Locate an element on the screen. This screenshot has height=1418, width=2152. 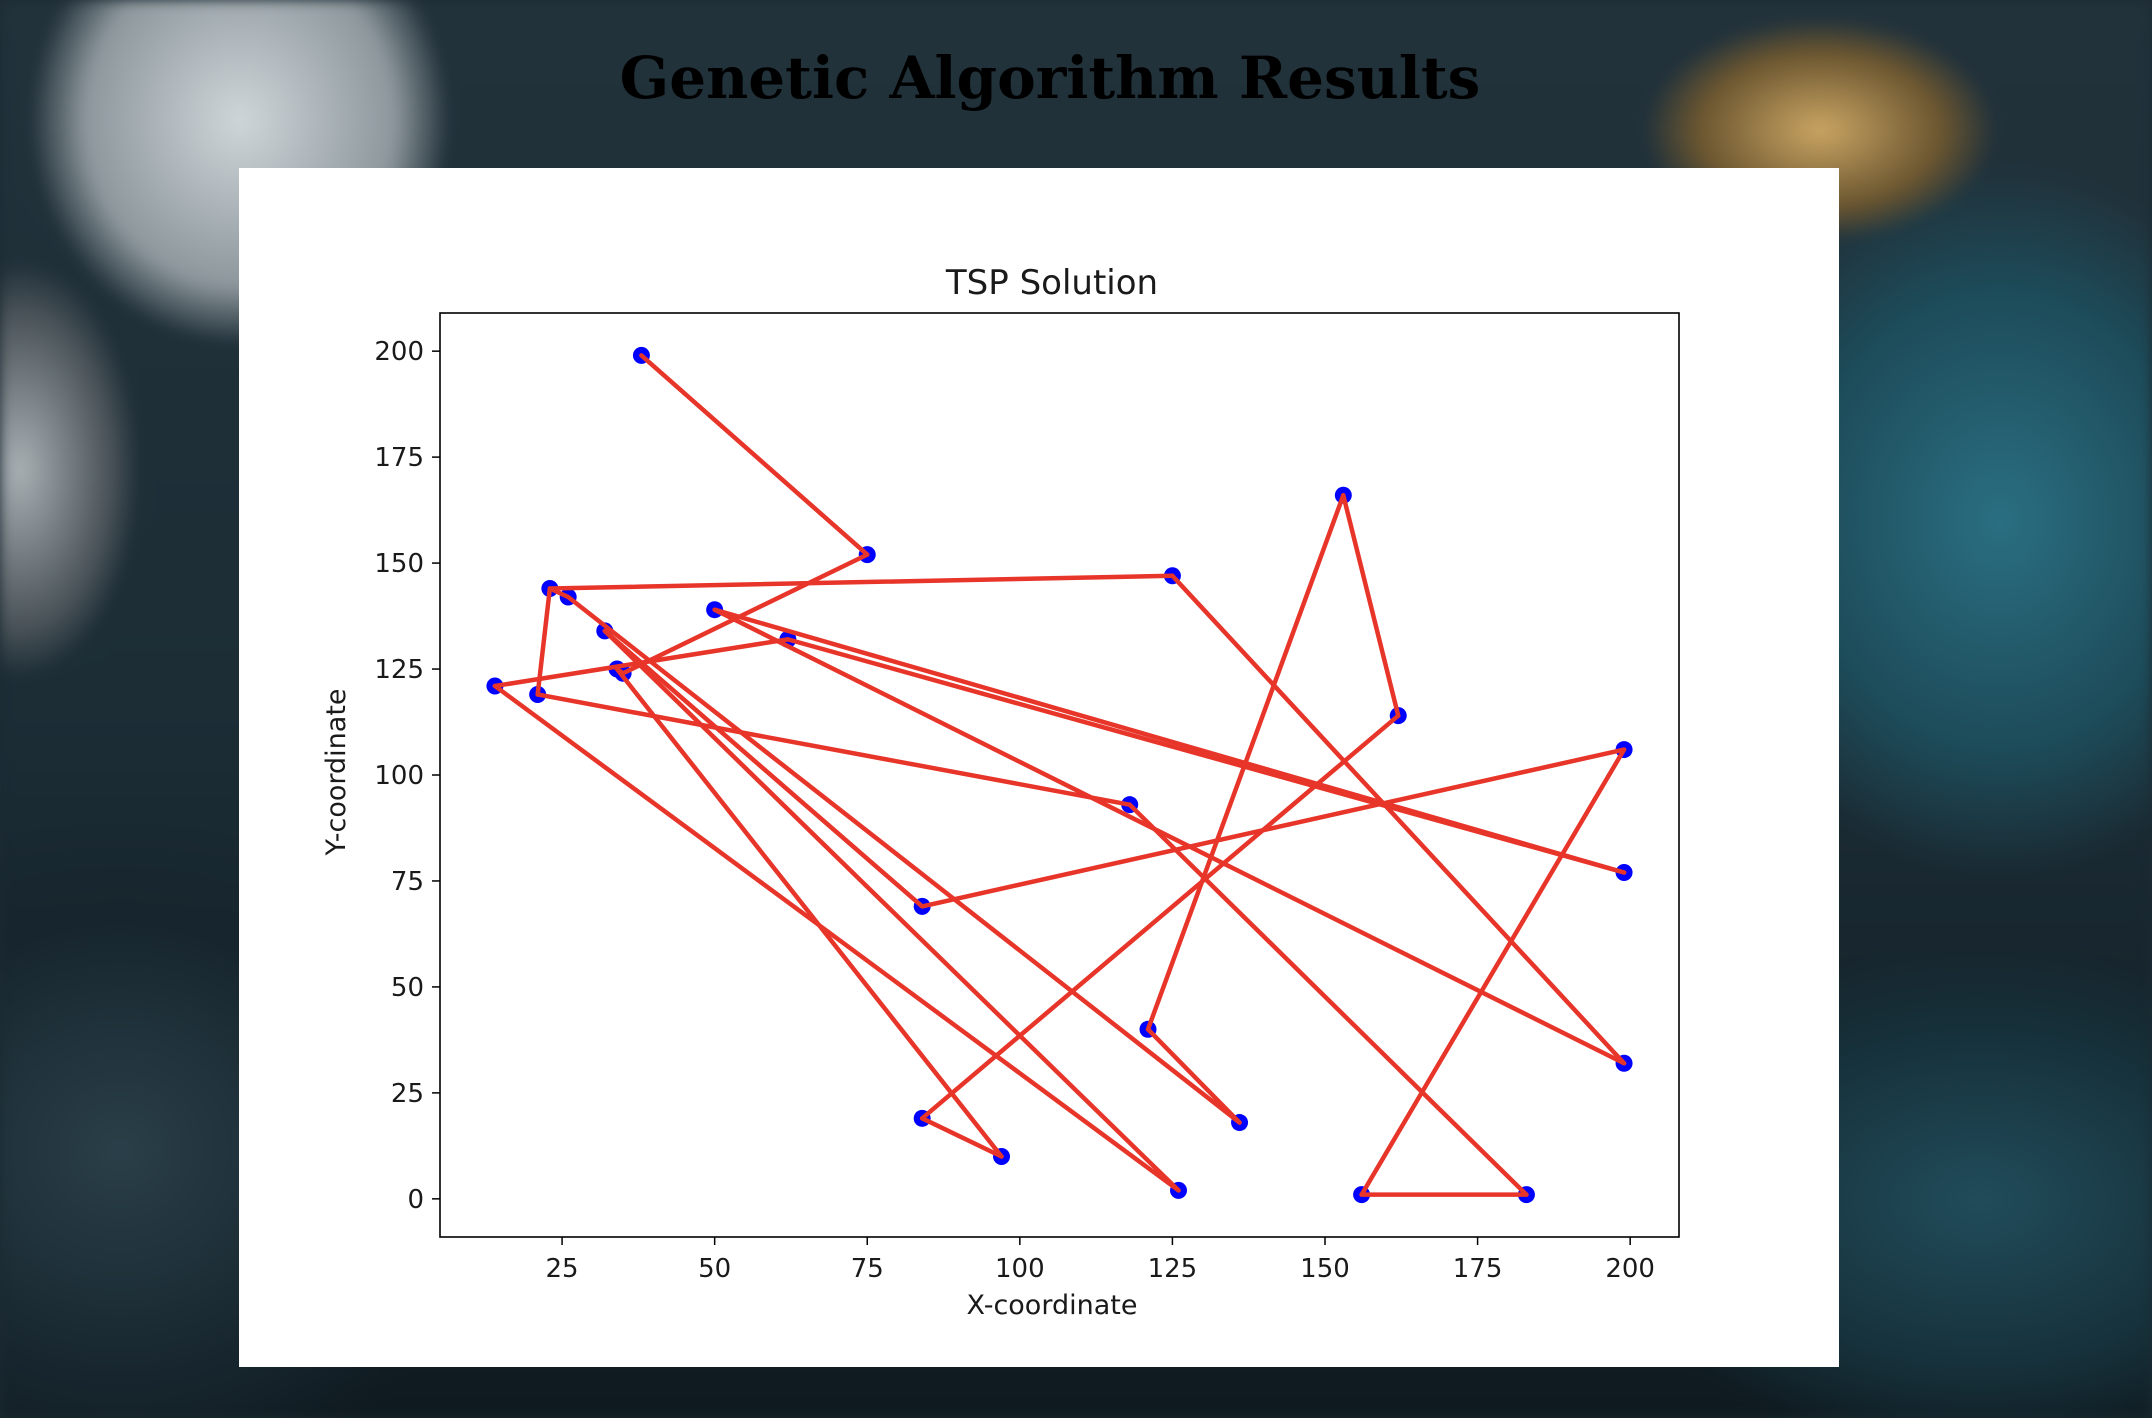
y-tick-label: 175 is located at coordinates (399, 458).